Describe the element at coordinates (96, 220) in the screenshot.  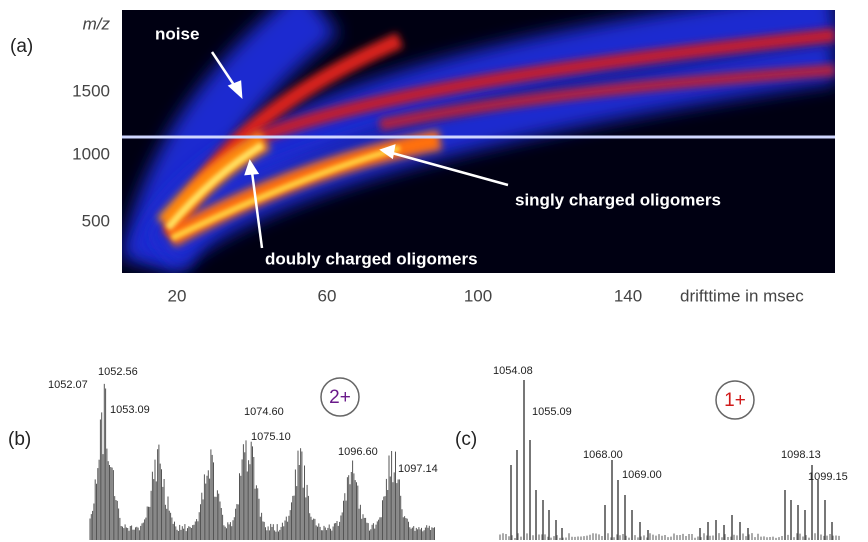
I see `y-tick-label: 500` at that location.